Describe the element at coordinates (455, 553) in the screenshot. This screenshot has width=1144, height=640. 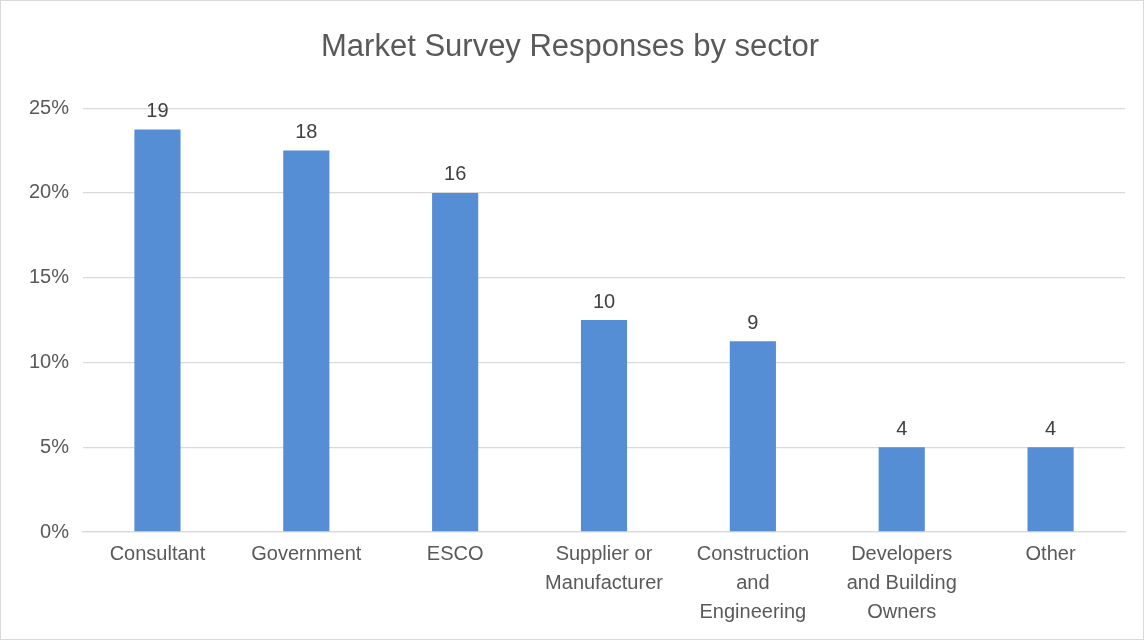
I see `x-tick-label: ESCO` at that location.